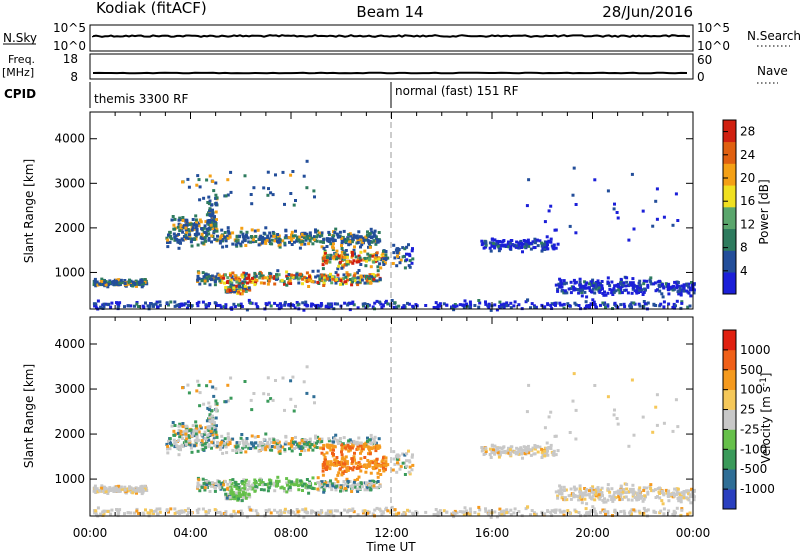 The width and height of the screenshot is (800, 554). I want to click on colorbar-frame, so click(729, 207).